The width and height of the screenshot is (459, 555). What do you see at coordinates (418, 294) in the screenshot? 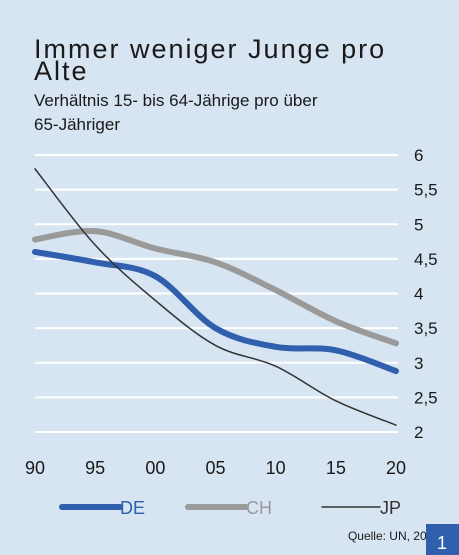
I see `y-tick-label: 4` at bounding box center [418, 294].